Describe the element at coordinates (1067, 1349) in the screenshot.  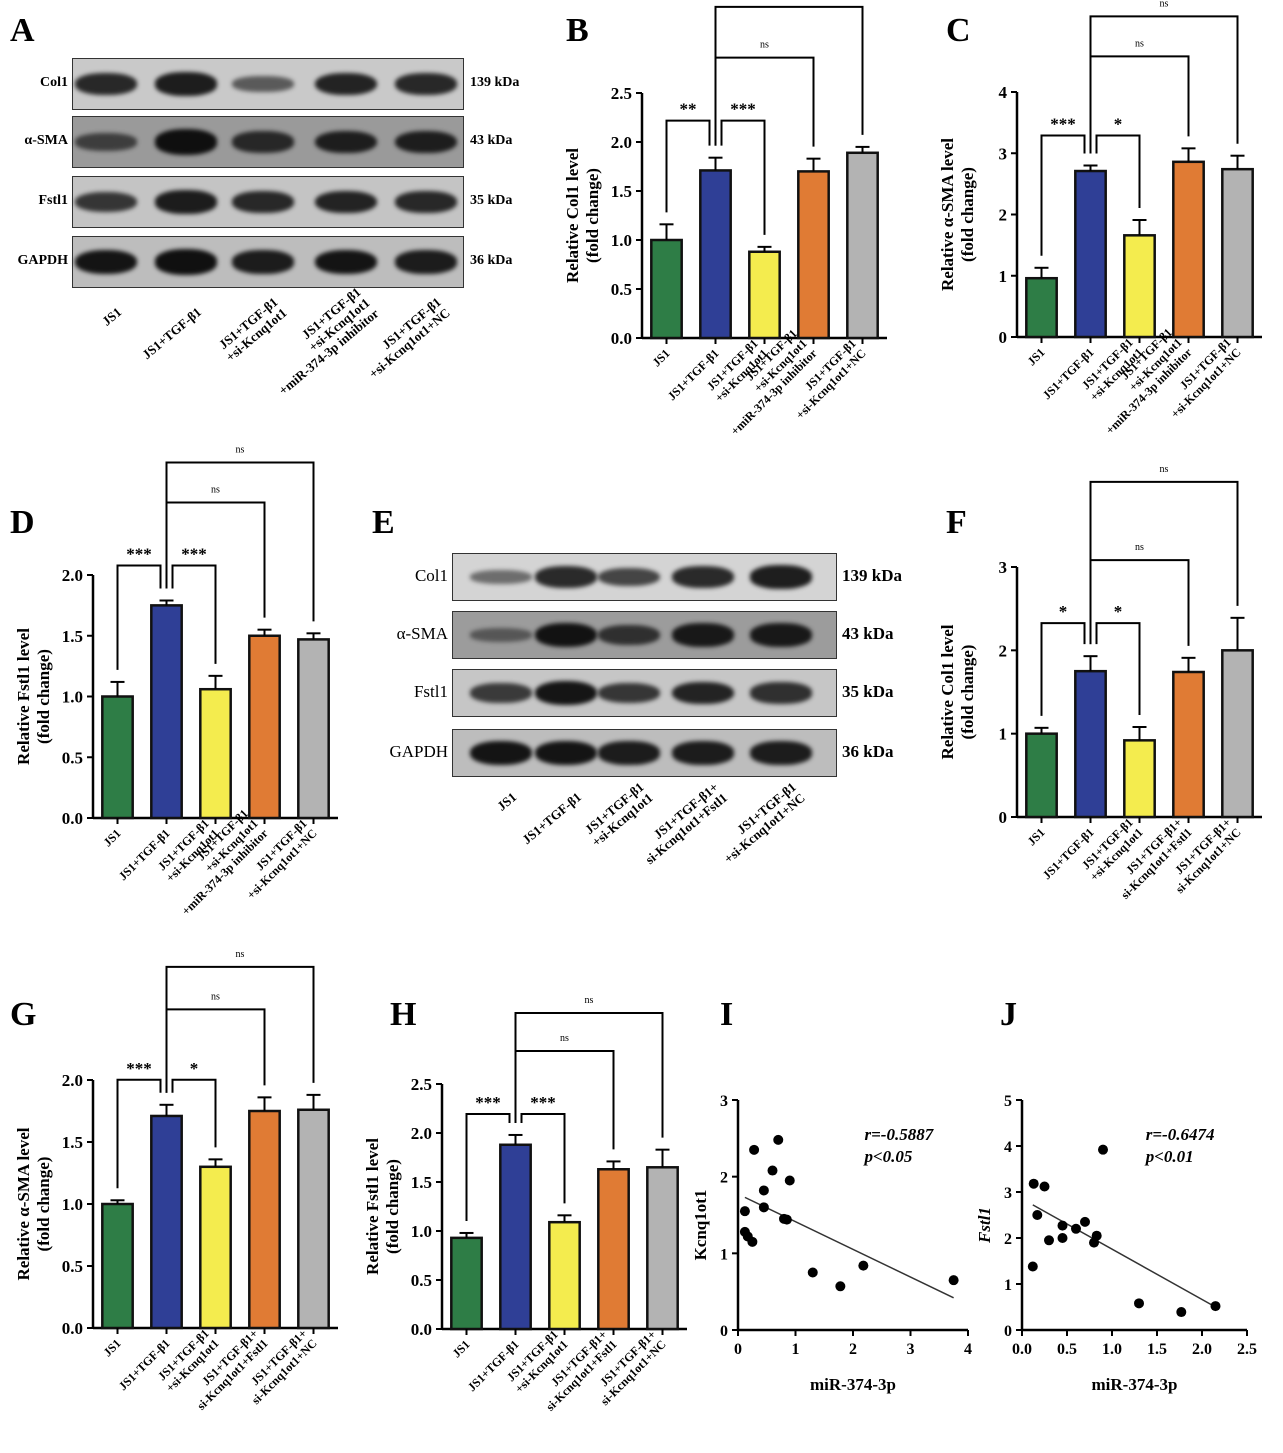
I see `x-tick-label: 0.5` at that location.